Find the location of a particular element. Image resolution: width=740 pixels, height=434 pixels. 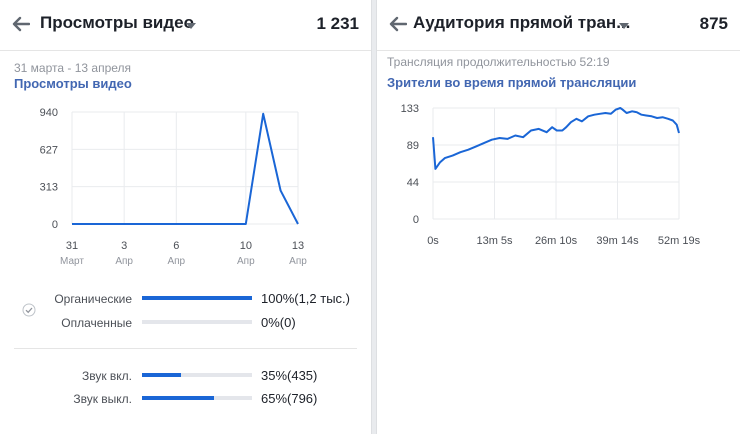

total-count: 875 is located at coordinates (713, 23).